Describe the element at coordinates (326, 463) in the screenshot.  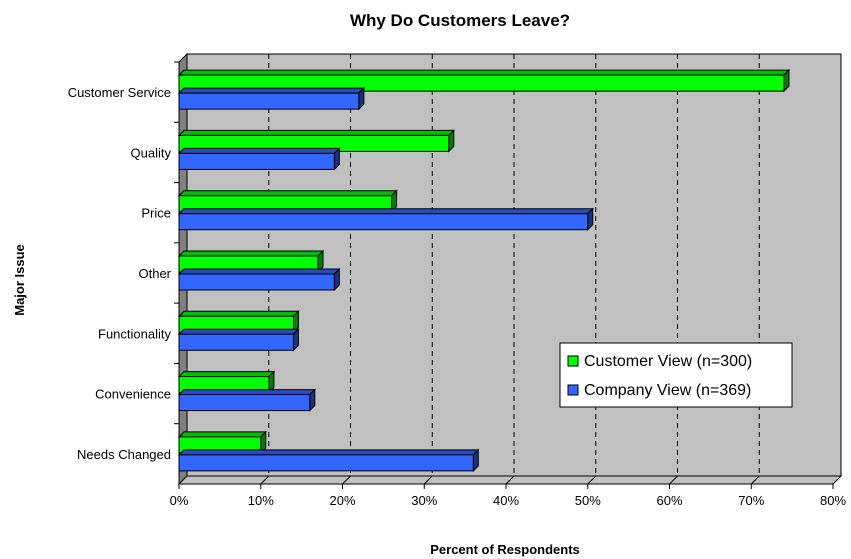
I see `bar-company-view-needs-changed` at that location.